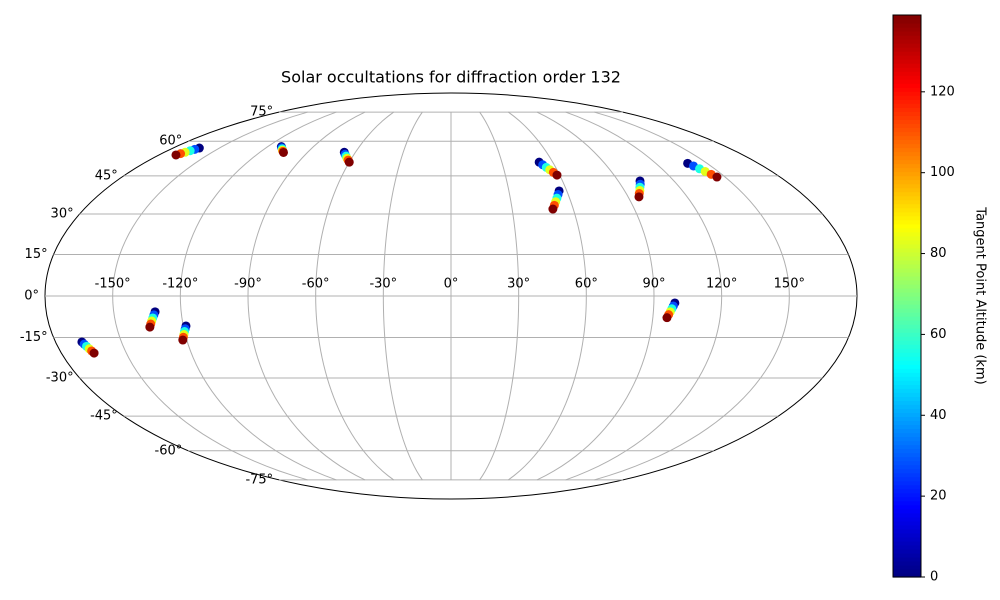 The image size is (1000, 600). Describe the element at coordinates (62, 213) in the screenshot. I see `y-tick-label: 30°` at that location.